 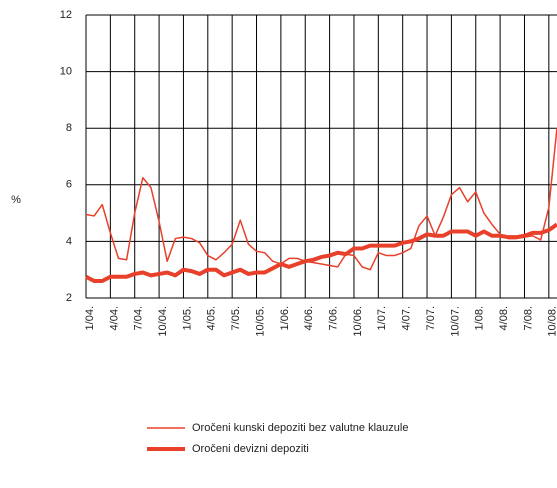 I want to click on y-tick-label: 10, so click(x=66, y=72).